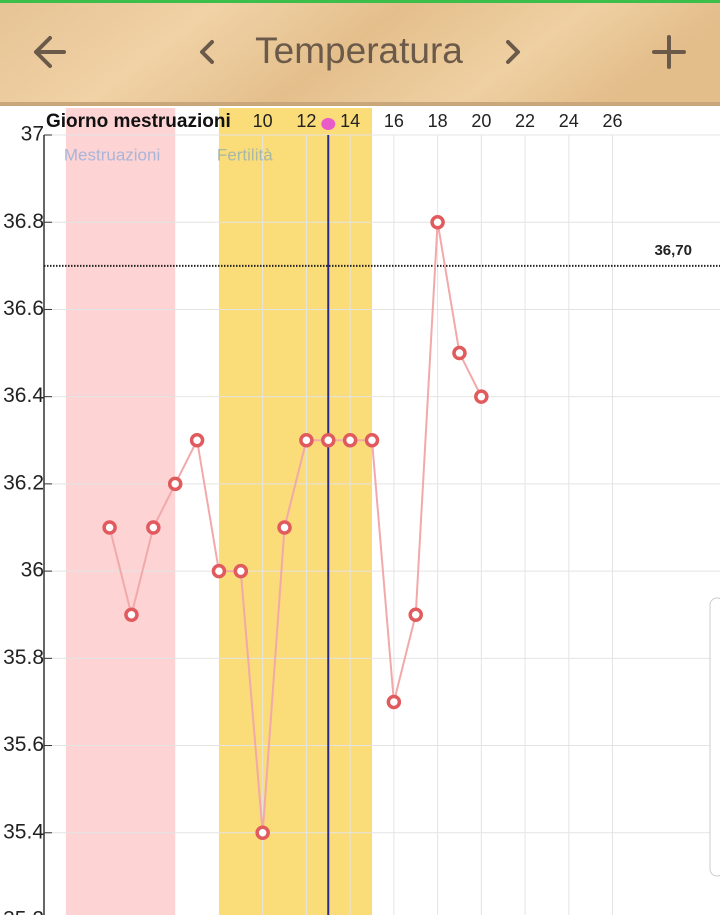 Image resolution: width=720 pixels, height=920 pixels. Describe the element at coordinates (23, 831) in the screenshot. I see `y-tick-label: 35.4` at that location.